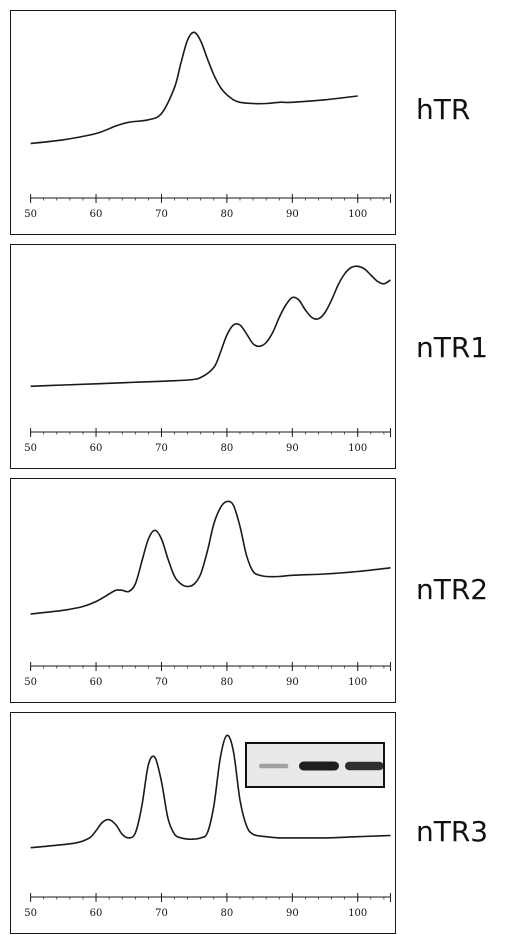  I want to click on gel-inset, so click(315, 765).